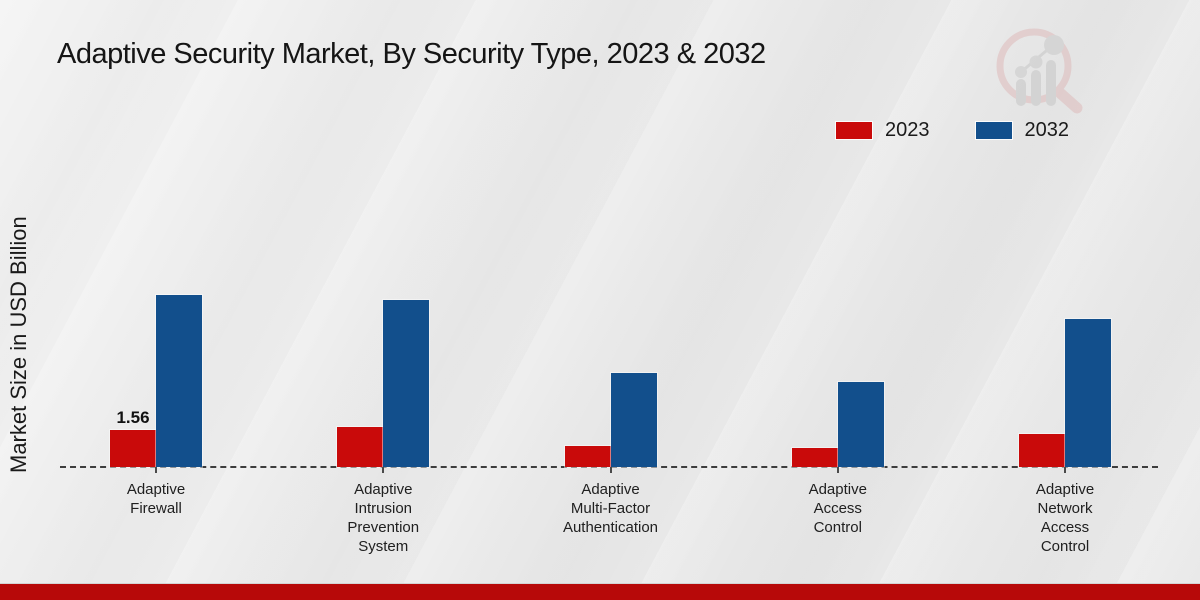 The image size is (1200, 600). I want to click on category-label: Adaptive Access Control, so click(837, 508).